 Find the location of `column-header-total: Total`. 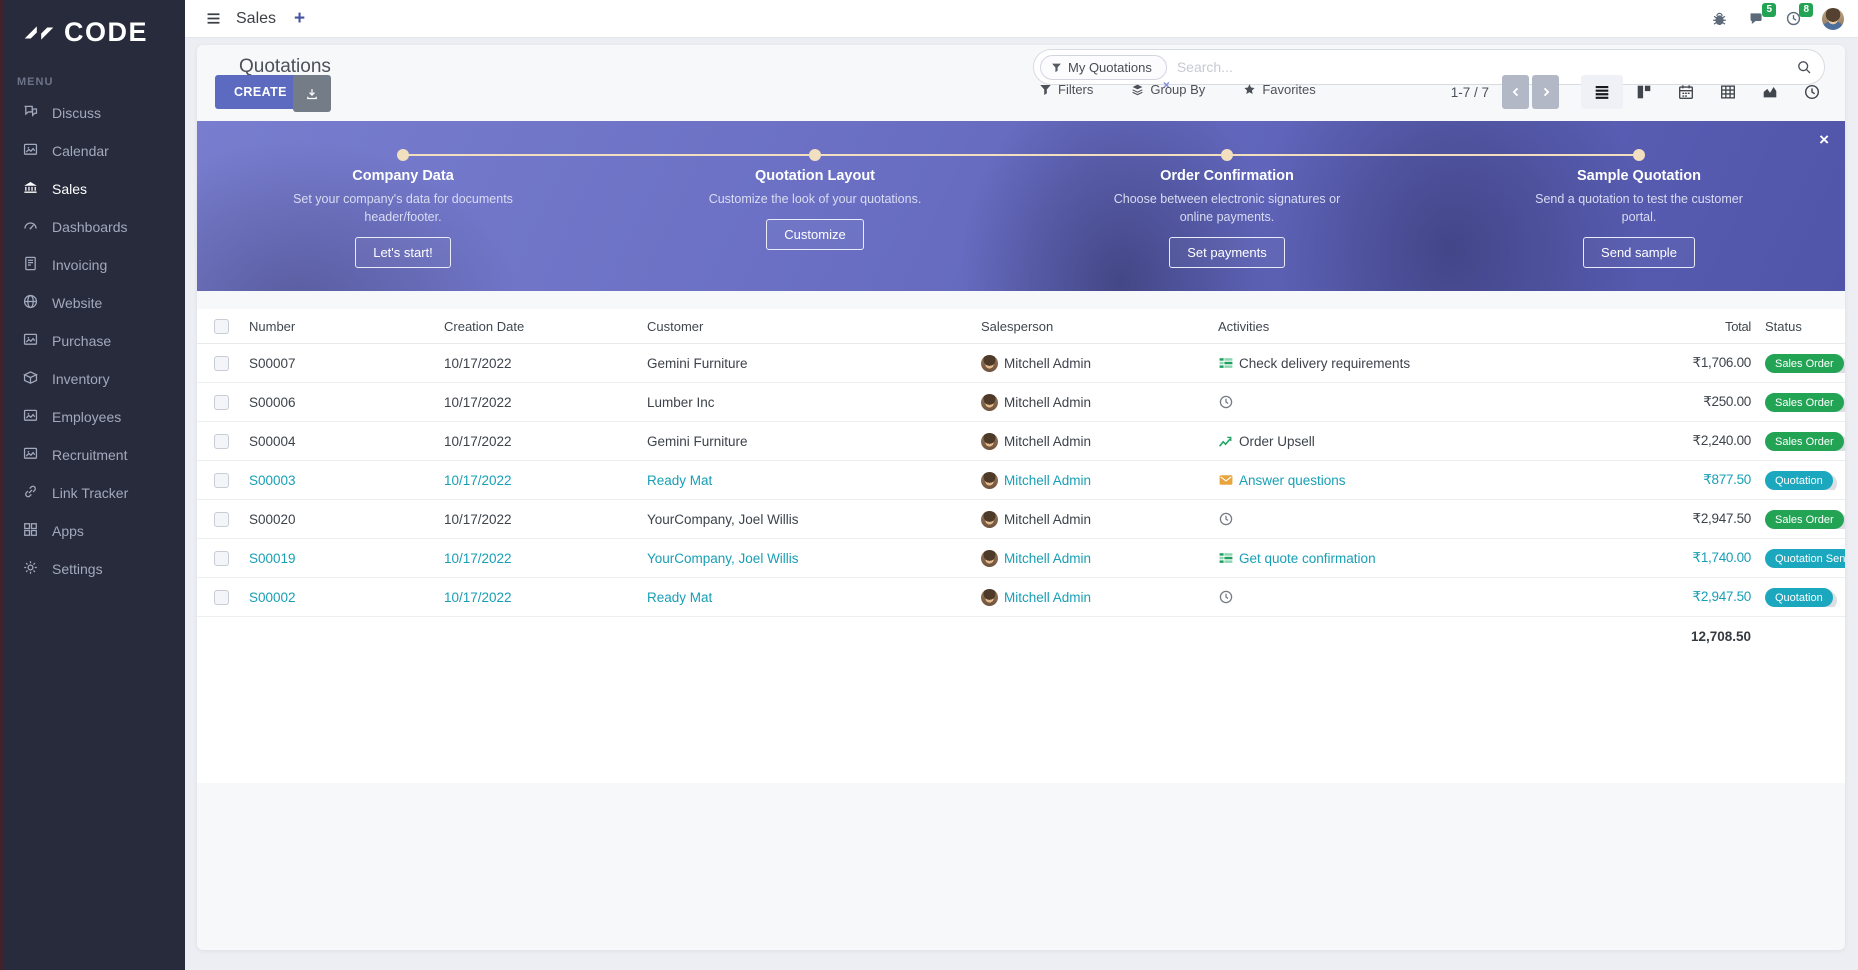

column-header-total: Total is located at coordinates (1738, 326).